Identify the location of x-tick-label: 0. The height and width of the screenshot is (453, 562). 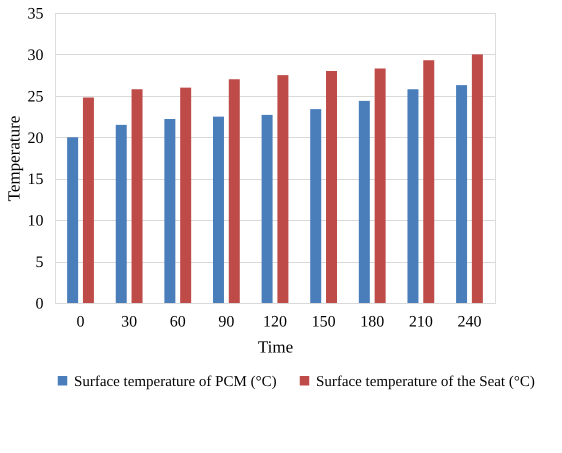
(80, 322).